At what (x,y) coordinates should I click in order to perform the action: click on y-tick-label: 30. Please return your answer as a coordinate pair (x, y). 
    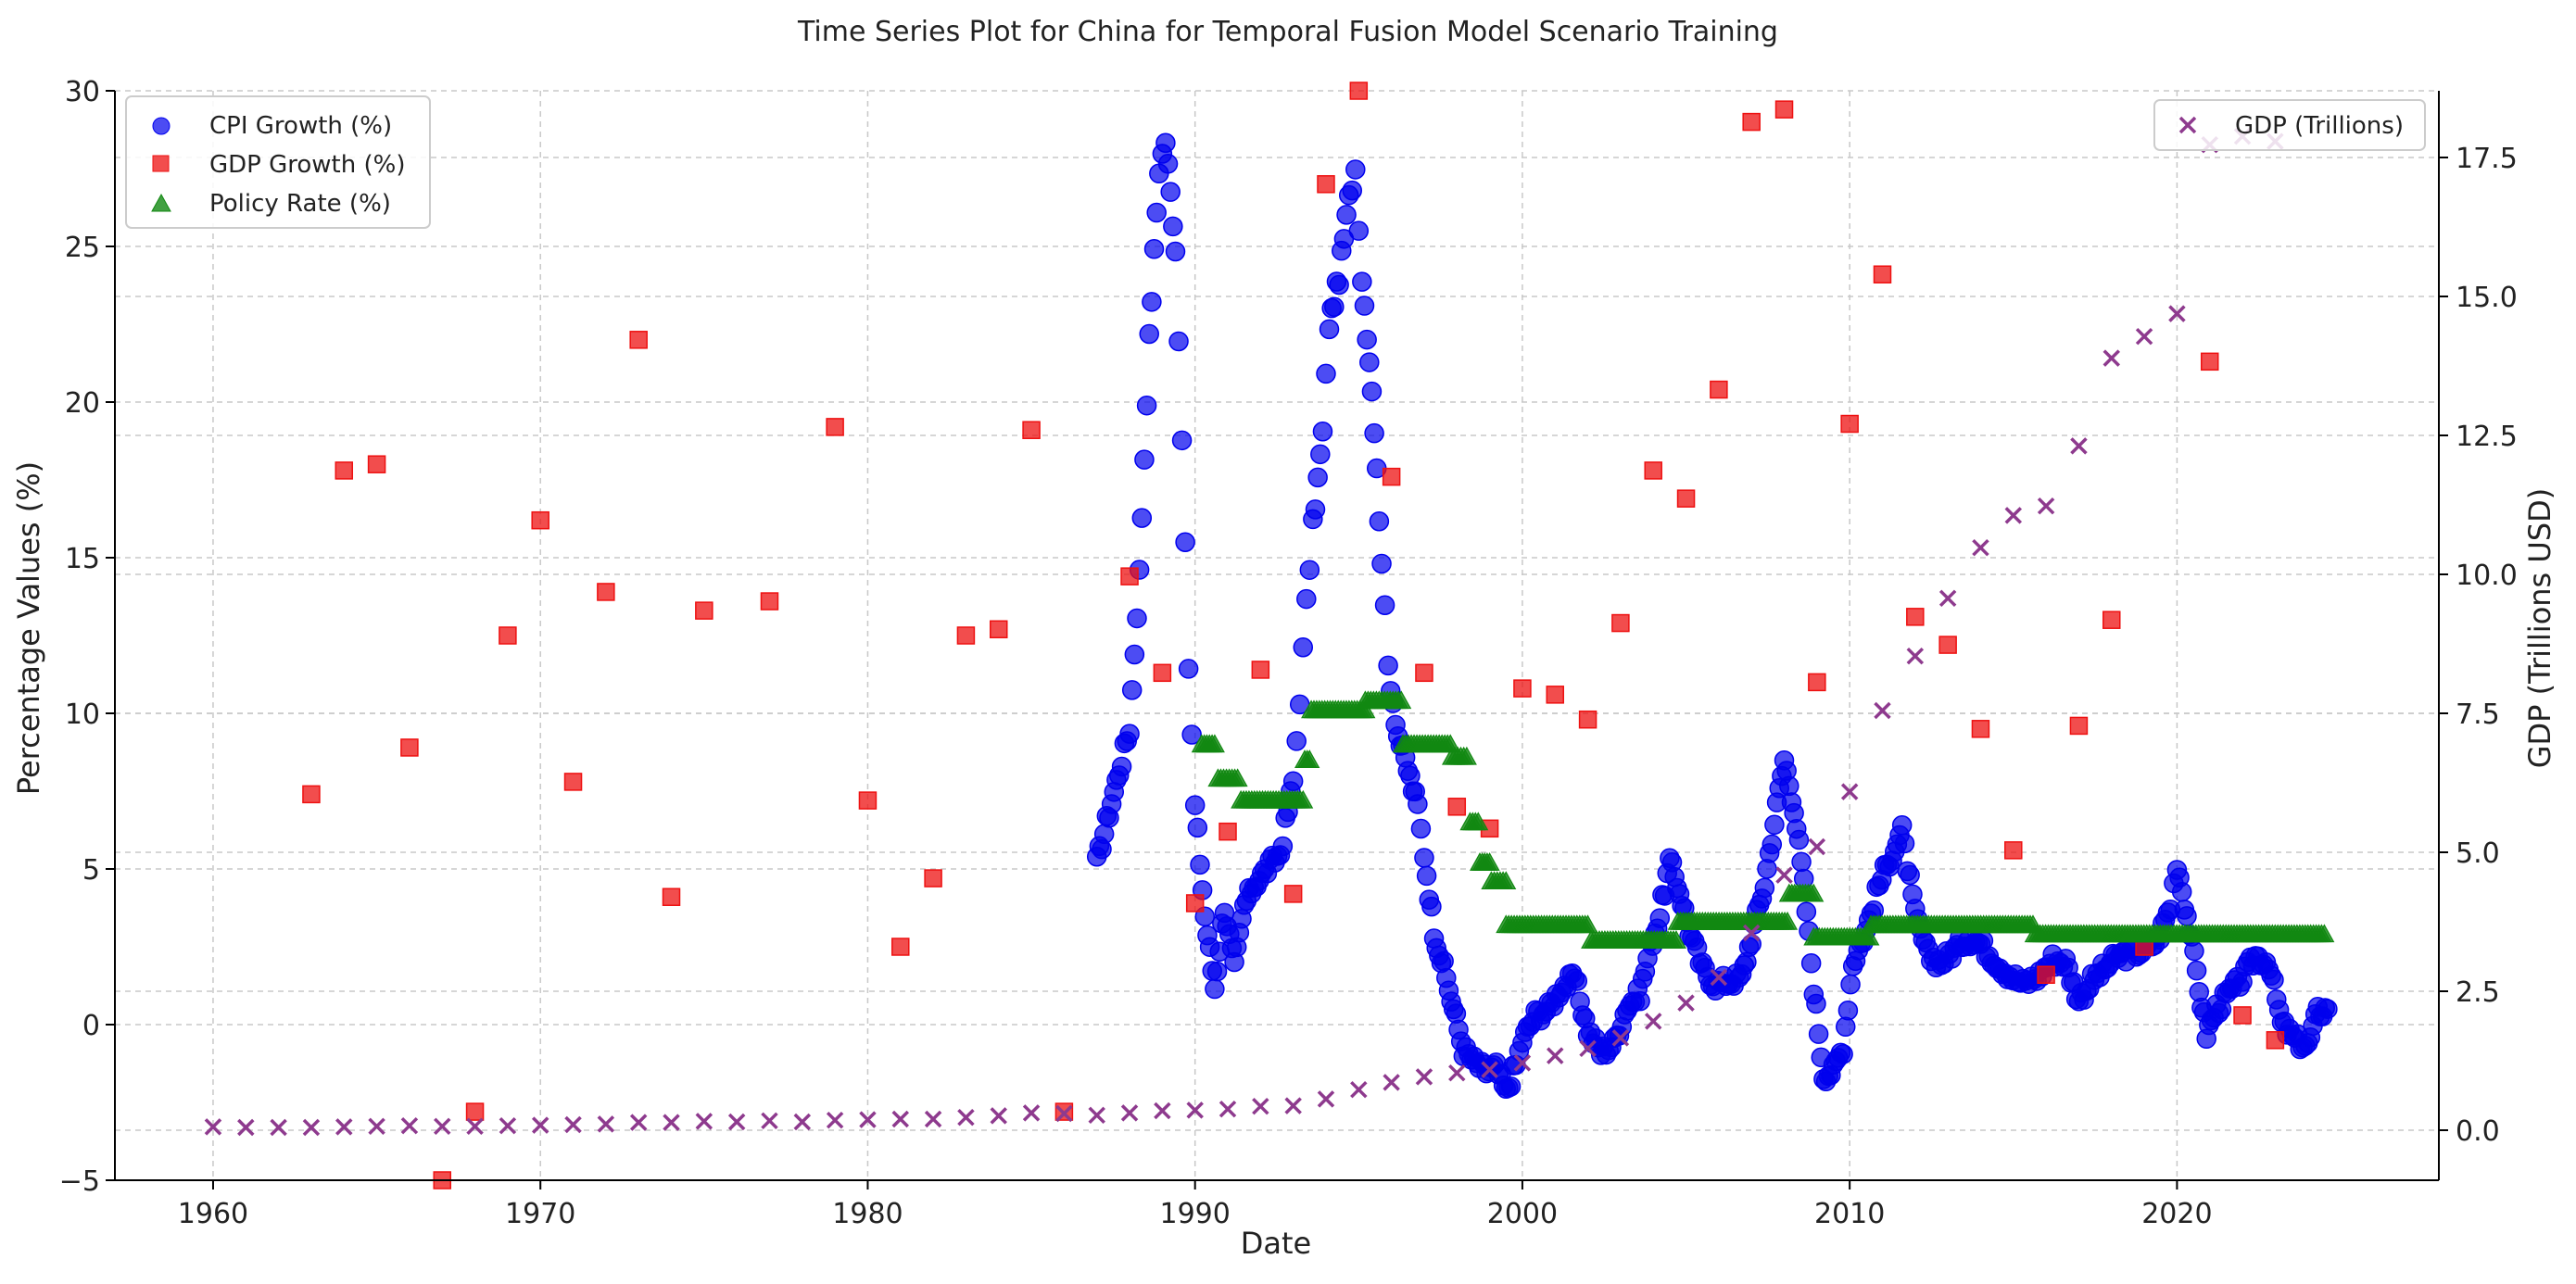
    Looking at the image, I should click on (82, 92).